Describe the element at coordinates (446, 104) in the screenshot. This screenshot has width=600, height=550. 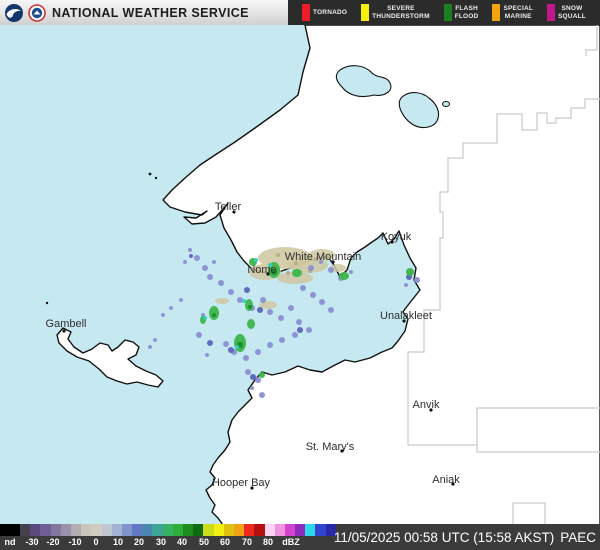
I see `small-lake` at that location.